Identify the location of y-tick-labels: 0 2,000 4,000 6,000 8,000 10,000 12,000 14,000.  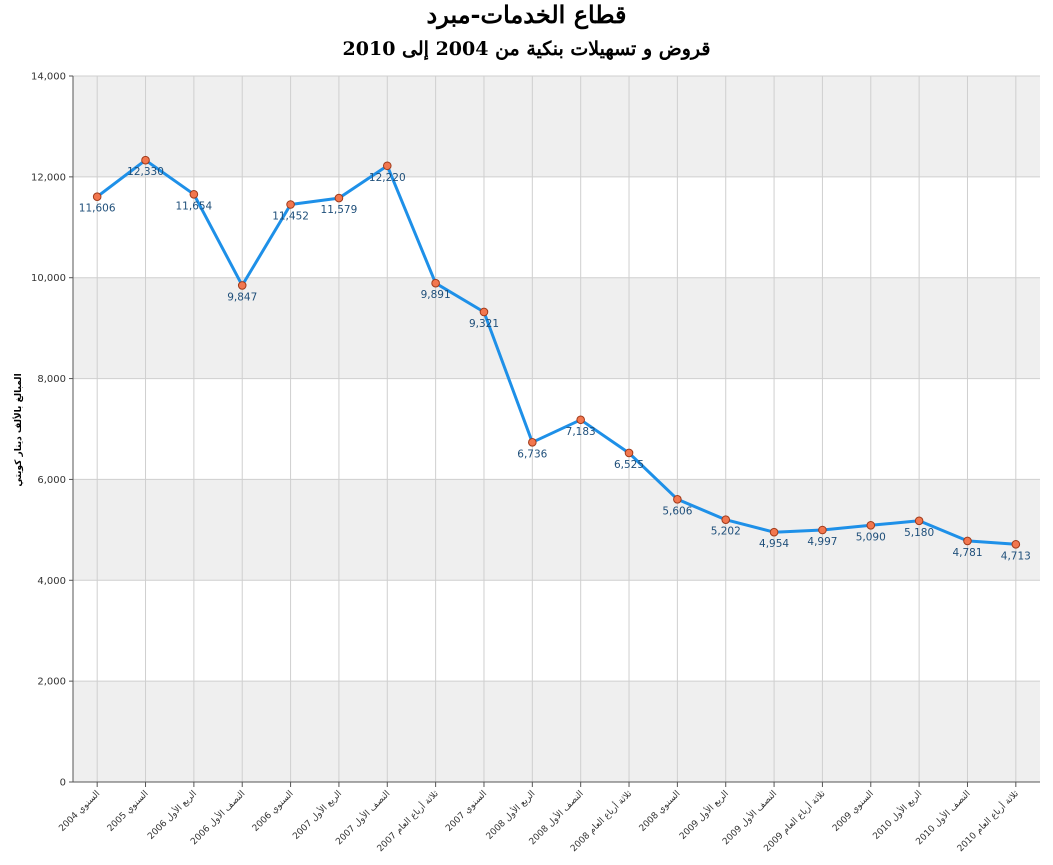
(48, 430).